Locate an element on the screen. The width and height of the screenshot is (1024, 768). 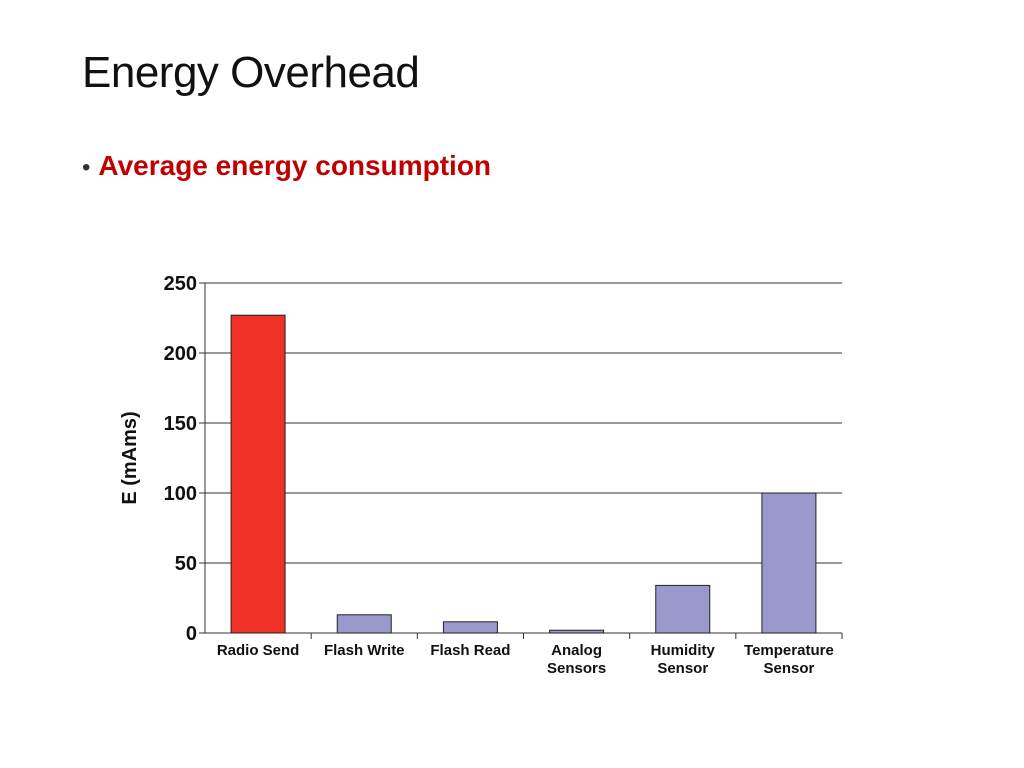
y-axis-label: E (mAms) is located at coordinates (130, 457).